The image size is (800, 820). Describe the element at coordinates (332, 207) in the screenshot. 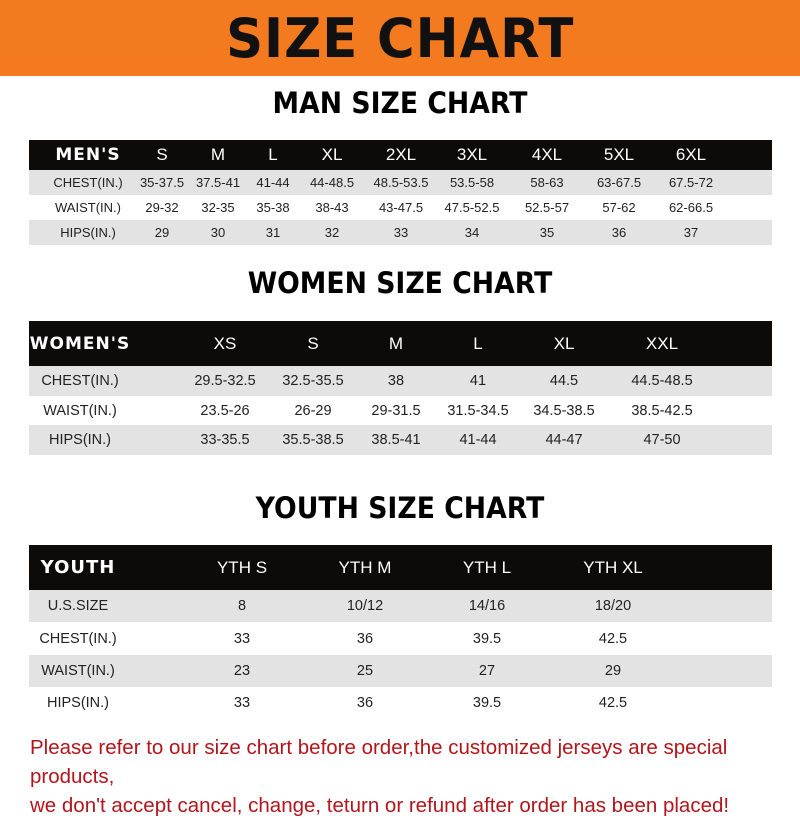

I see `table-cell: 38-43` at that location.